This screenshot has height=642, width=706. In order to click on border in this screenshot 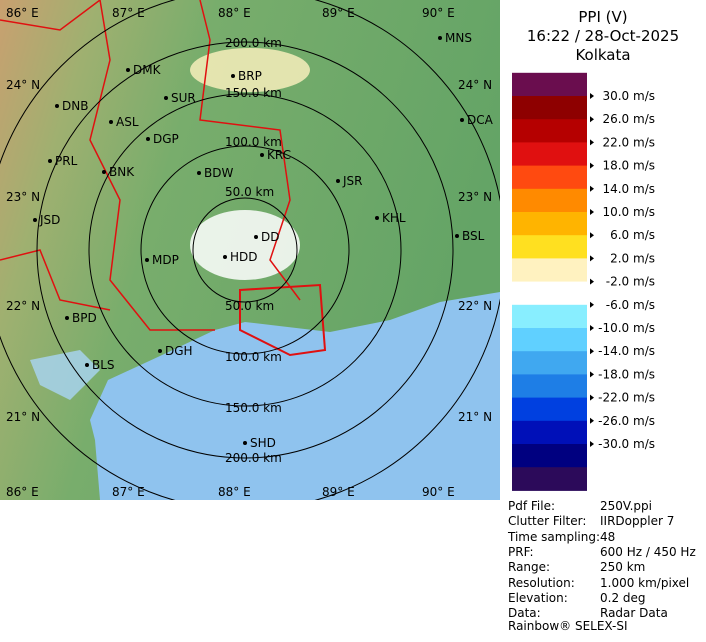, I will do `click(55, 155)`.